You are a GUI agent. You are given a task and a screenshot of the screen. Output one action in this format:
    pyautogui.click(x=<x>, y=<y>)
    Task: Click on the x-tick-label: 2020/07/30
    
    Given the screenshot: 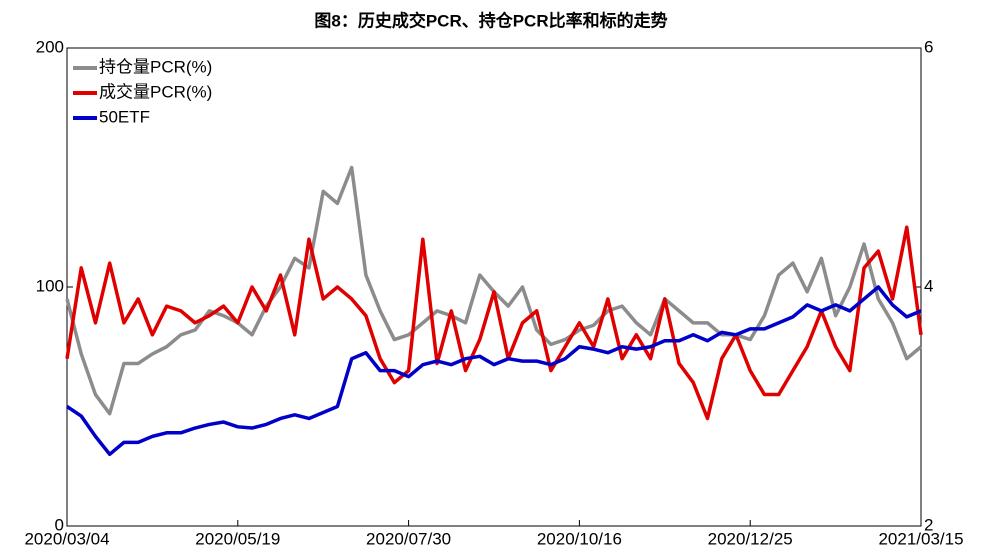 What is the action you would take?
    pyautogui.click(x=408, y=538)
    